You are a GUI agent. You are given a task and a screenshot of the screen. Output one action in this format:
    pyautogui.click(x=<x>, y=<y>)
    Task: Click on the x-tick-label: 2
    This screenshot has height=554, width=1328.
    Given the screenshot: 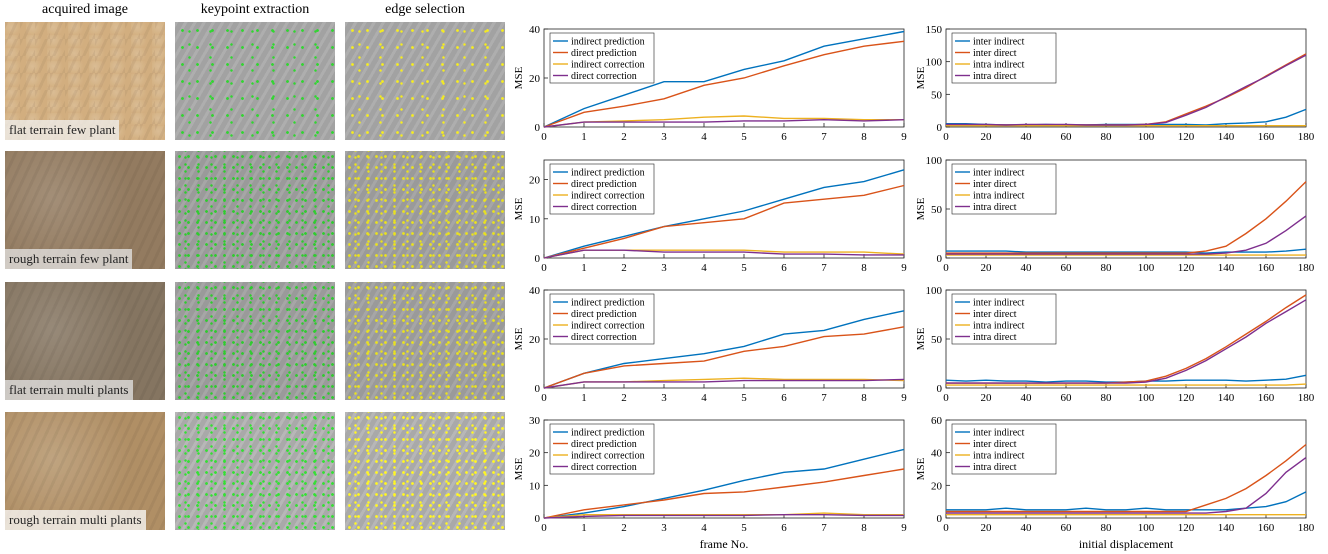 What is the action you would take?
    pyautogui.click(x=624, y=137)
    